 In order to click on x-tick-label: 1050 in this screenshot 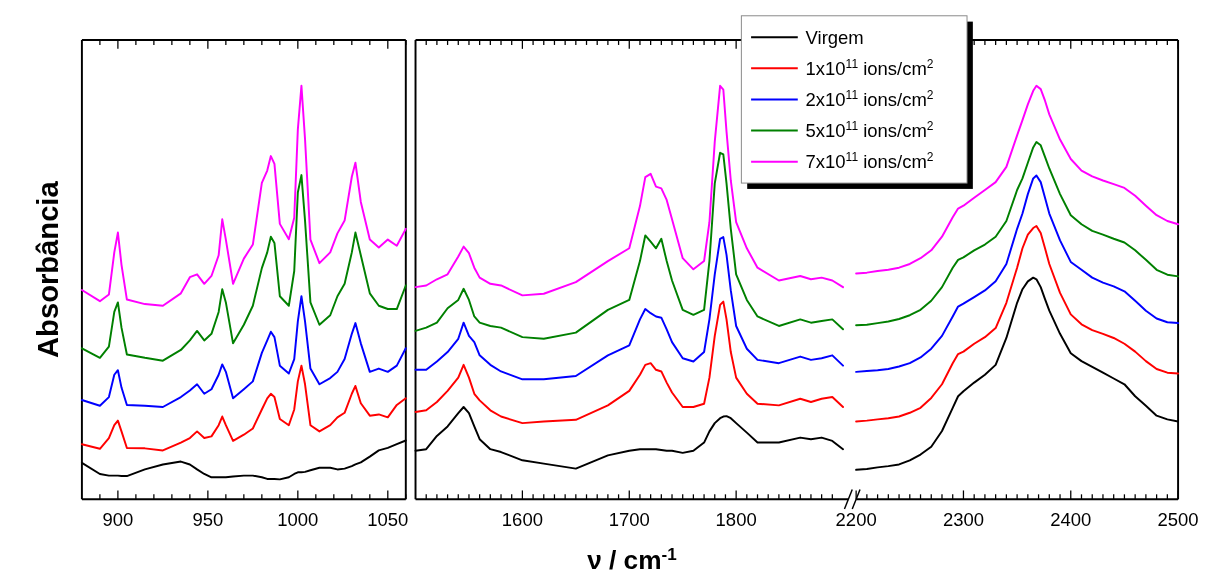, I will do `click(388, 520)`.